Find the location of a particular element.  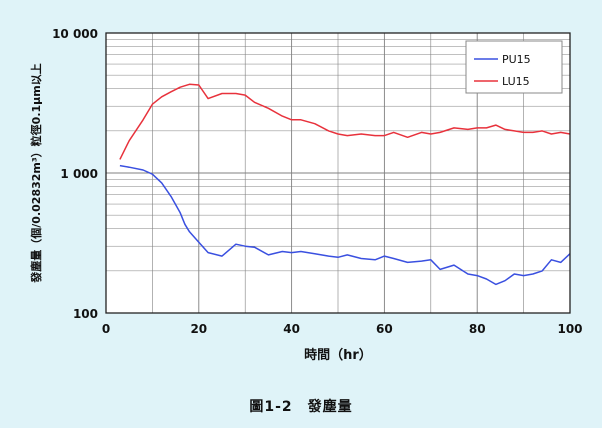

y-tick-label: 100 is located at coordinates (85, 314).